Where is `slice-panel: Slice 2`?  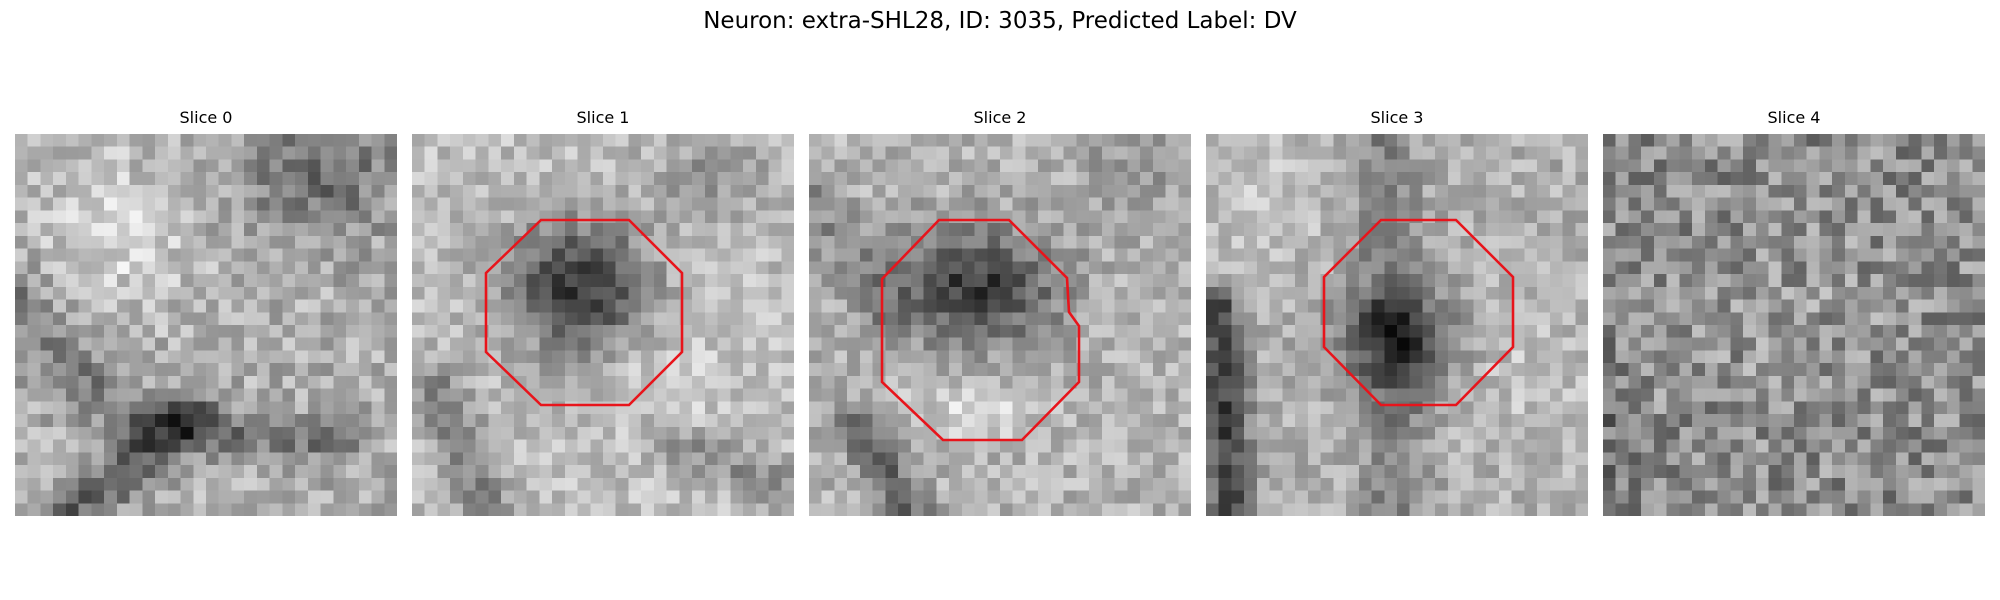 slice-panel: Slice 2 is located at coordinates (1000, 312).